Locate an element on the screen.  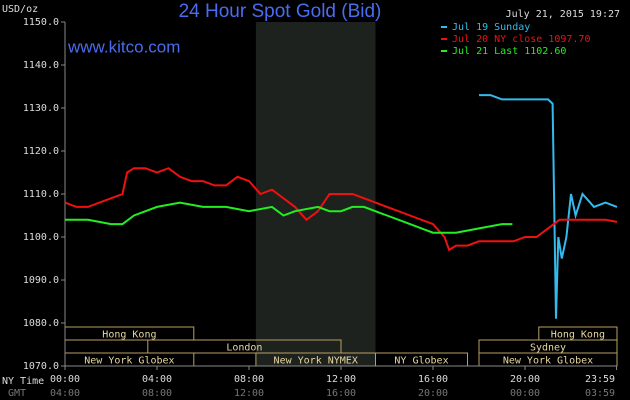
y-tick-label: 1090.0 is located at coordinates (41, 280).